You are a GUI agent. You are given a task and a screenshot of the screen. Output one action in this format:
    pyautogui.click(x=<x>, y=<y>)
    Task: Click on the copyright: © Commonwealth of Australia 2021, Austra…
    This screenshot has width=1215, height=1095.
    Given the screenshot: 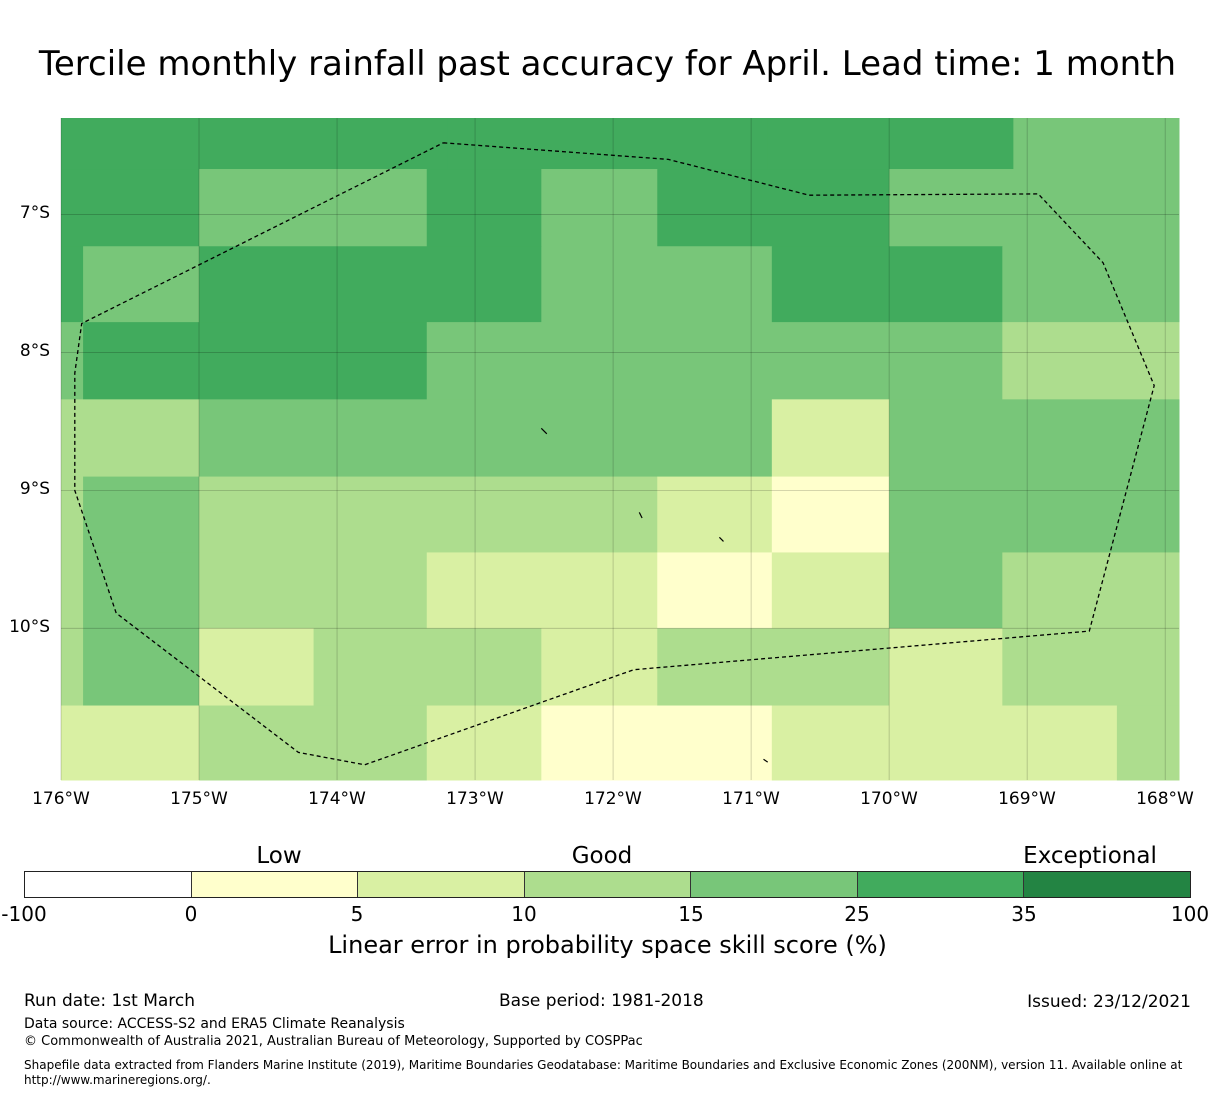 What is the action you would take?
    pyautogui.click(x=333, y=1041)
    